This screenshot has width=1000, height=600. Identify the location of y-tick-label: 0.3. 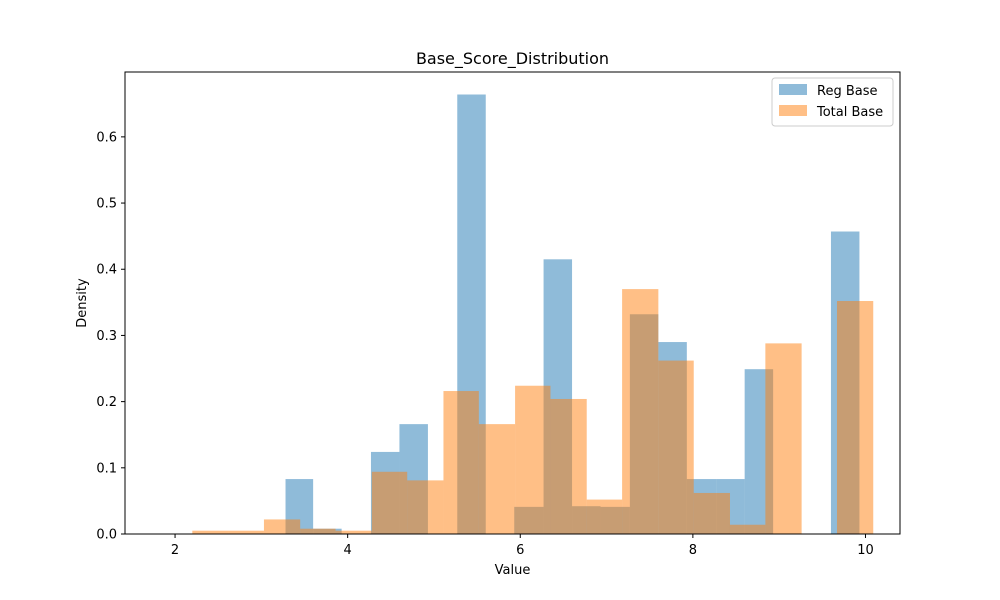
(106, 336).